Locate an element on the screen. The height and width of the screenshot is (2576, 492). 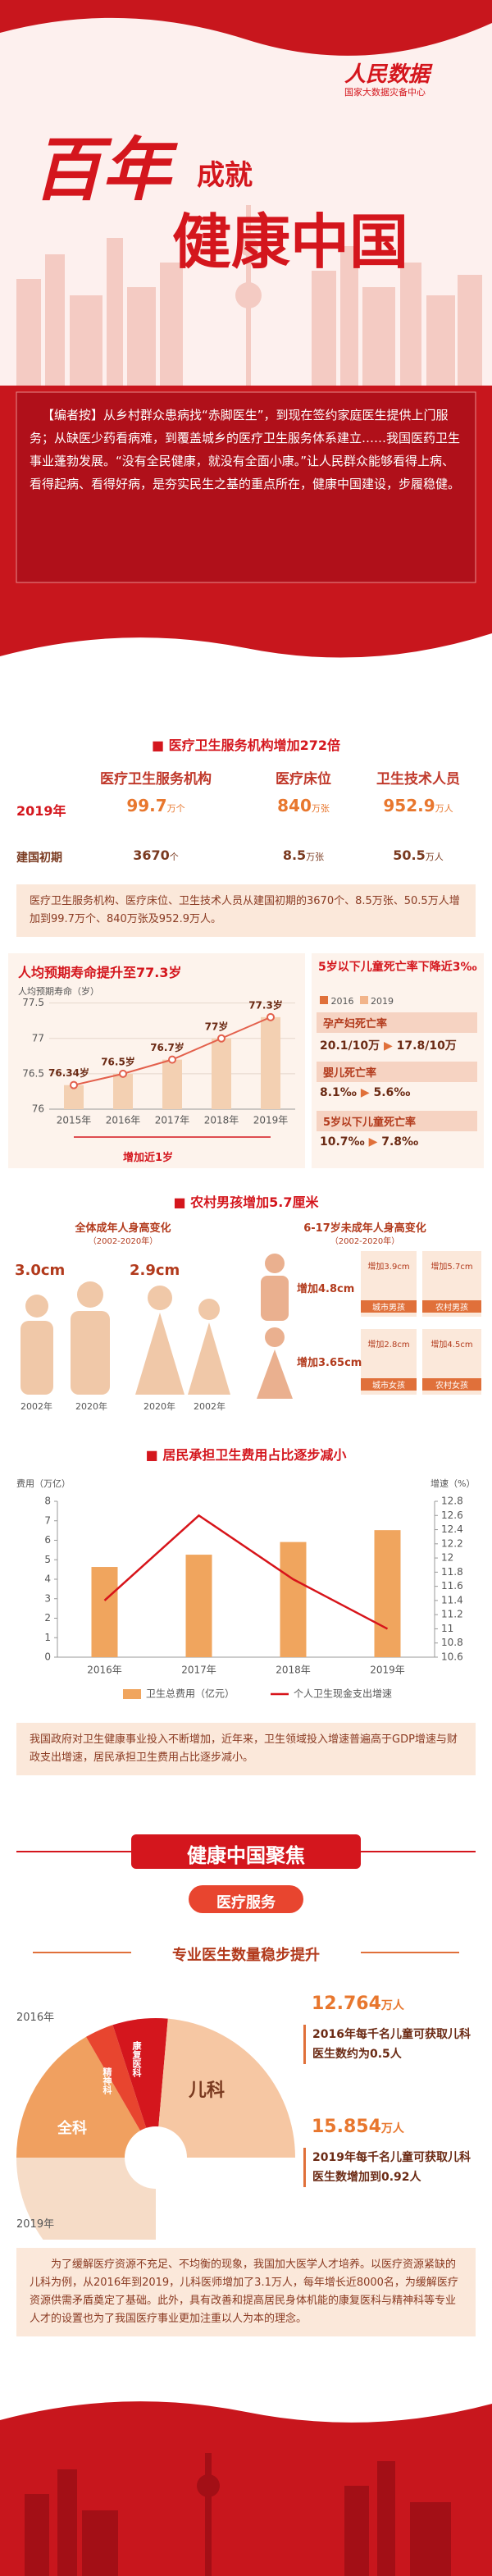
y2-tick-label: 11 is located at coordinates (447, 1628).